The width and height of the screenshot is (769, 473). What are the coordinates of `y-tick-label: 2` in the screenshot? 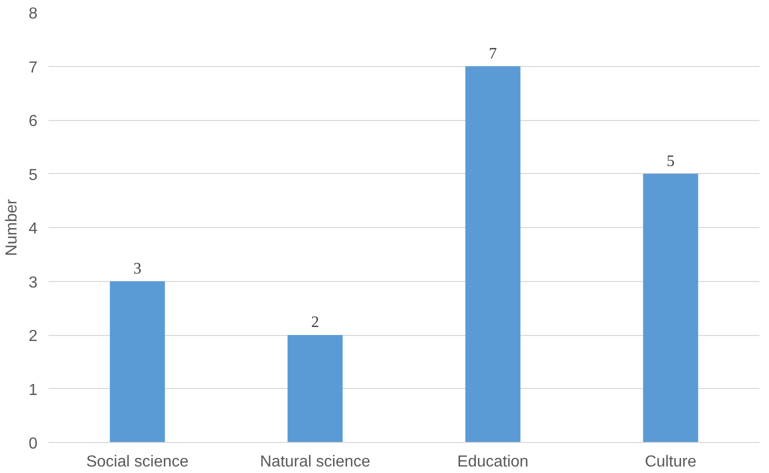 It's located at (33, 336).